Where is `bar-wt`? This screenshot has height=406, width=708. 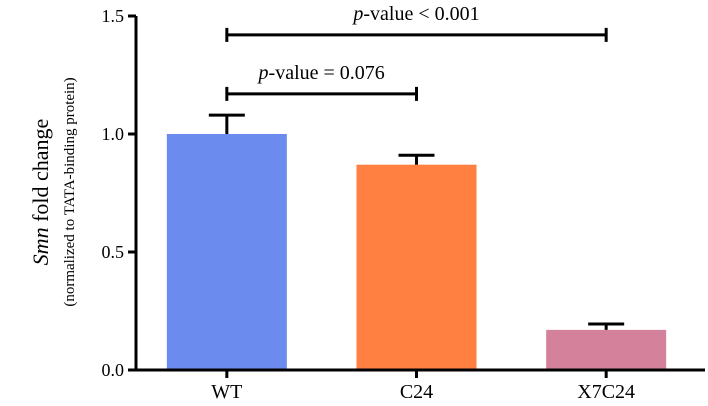 bar-wt is located at coordinates (226, 252).